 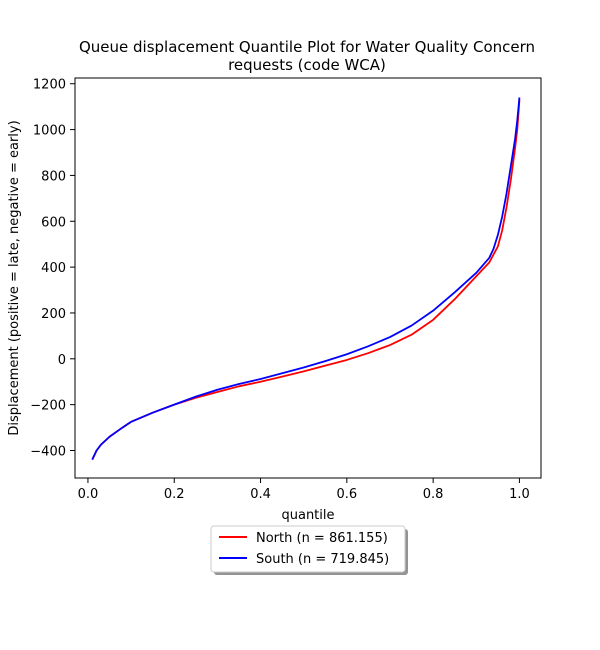 I want to click on legend-label-south: South (n = 719.845), so click(x=322, y=559).